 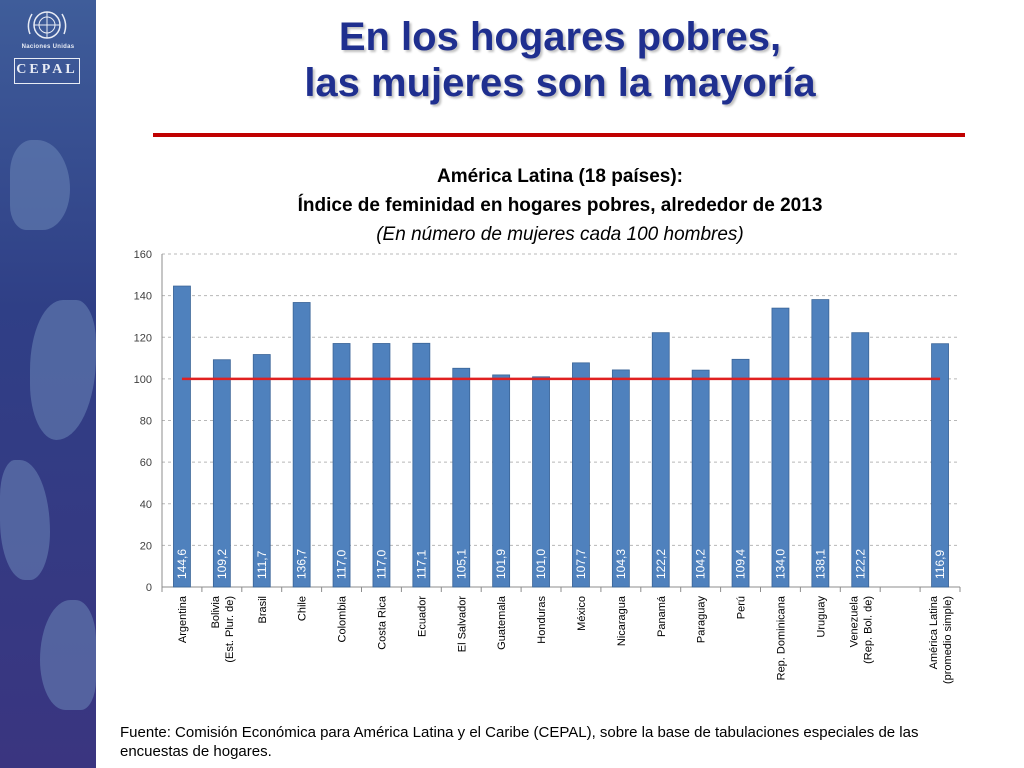 I want to click on y-tick-label: 120, so click(x=143, y=338).